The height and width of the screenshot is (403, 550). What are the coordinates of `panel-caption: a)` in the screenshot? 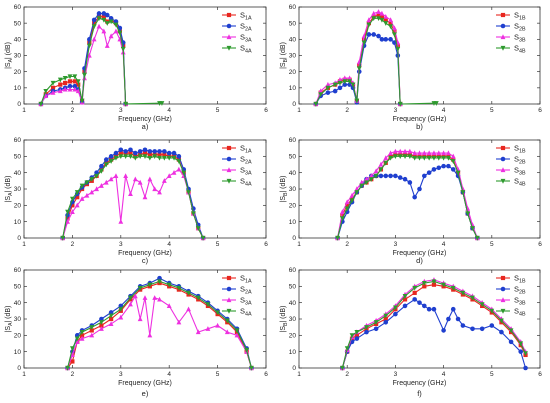 It's located at (145, 126).